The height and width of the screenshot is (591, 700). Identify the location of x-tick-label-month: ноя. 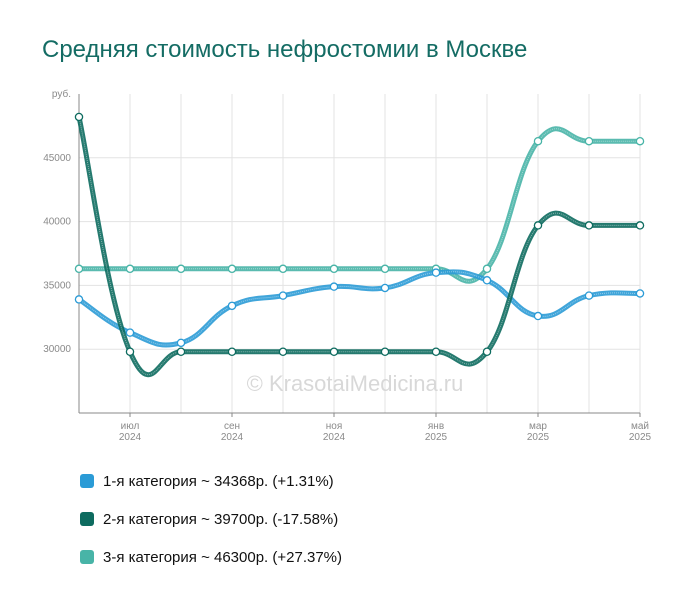
(334, 426).